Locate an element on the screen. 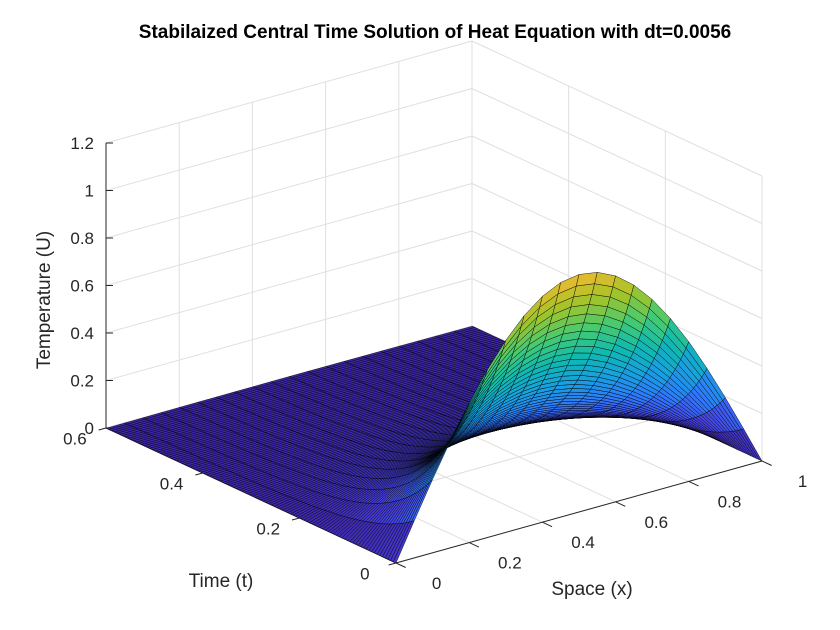  z-tick-label: 0.2 is located at coordinates (82, 381).